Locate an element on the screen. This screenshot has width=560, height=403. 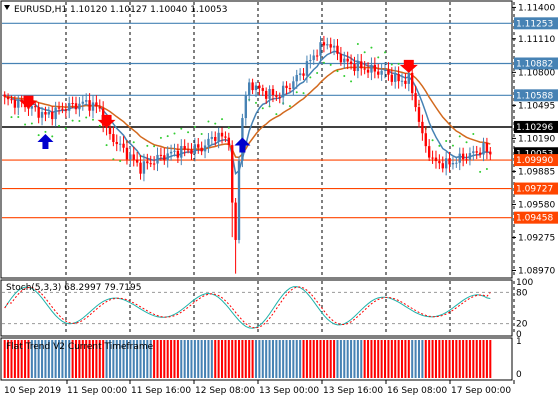
stoch-pane: Stoch(5,3,3) 68.2997 79.7195 is located at coordinates (257, 308).